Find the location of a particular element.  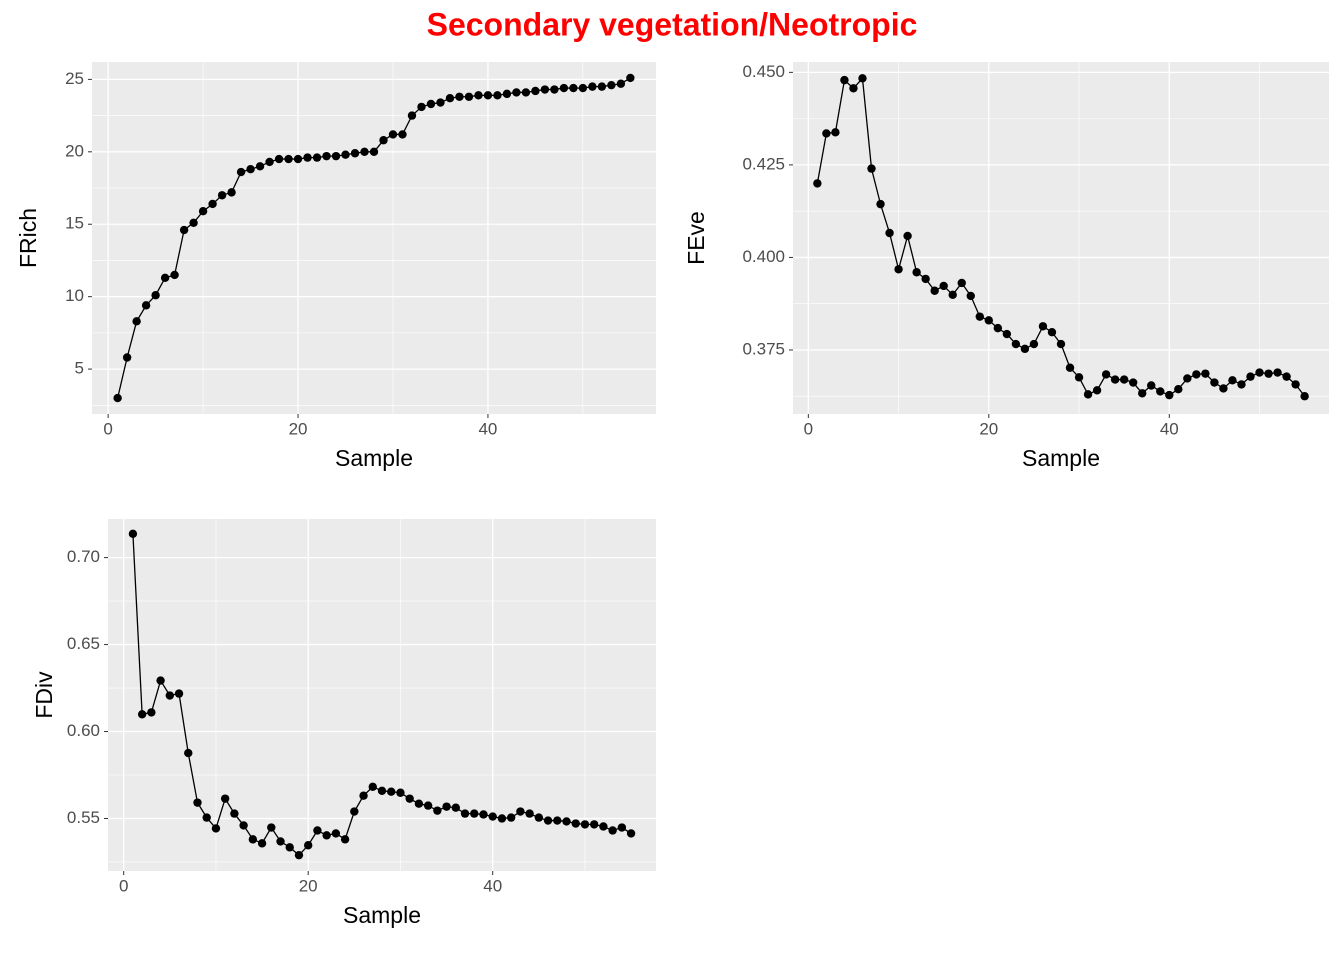

y-tick-label: 10 is located at coordinates (74, 295).